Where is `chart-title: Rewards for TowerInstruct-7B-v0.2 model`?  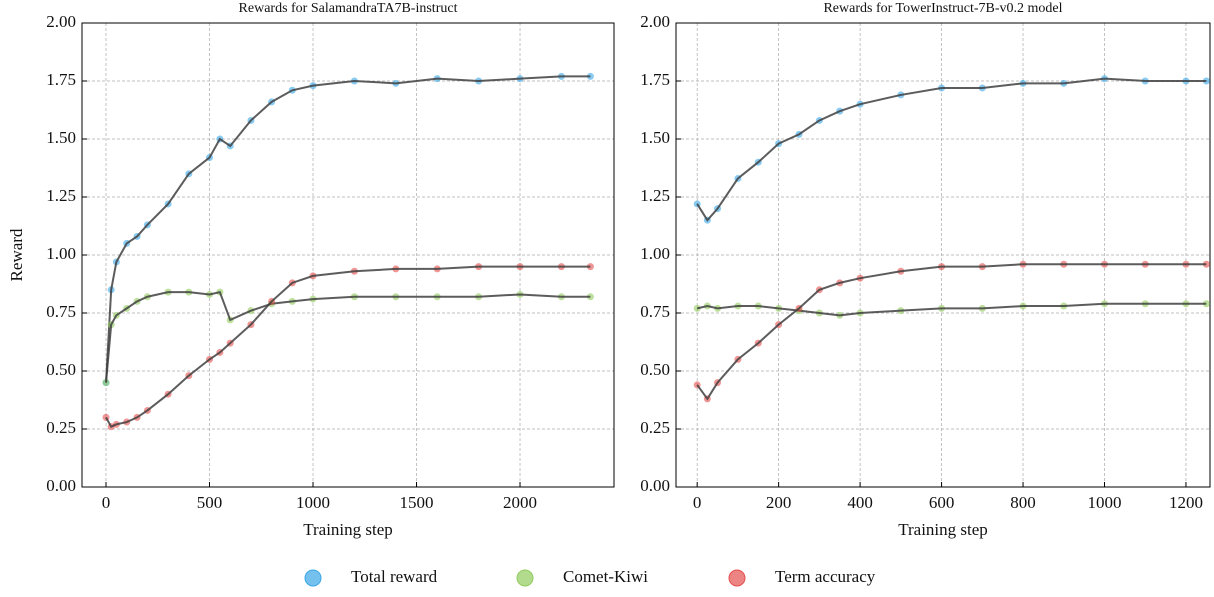
chart-title: Rewards for TowerInstruct-7B-v0.2 model is located at coordinates (942, 8).